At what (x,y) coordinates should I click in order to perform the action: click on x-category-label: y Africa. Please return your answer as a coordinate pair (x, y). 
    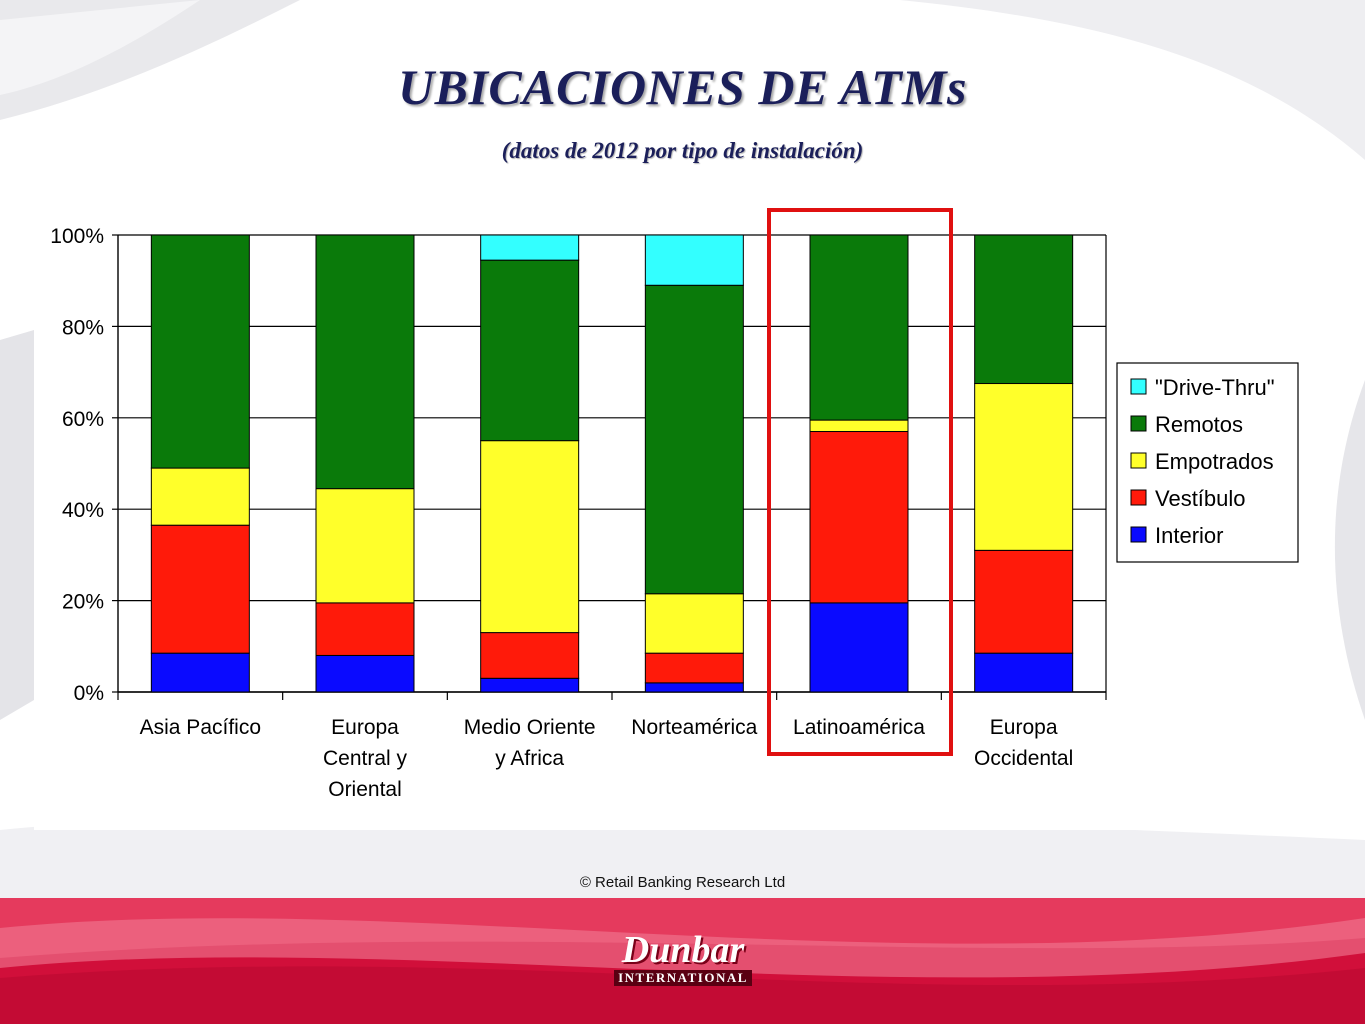
    Looking at the image, I should click on (529, 758).